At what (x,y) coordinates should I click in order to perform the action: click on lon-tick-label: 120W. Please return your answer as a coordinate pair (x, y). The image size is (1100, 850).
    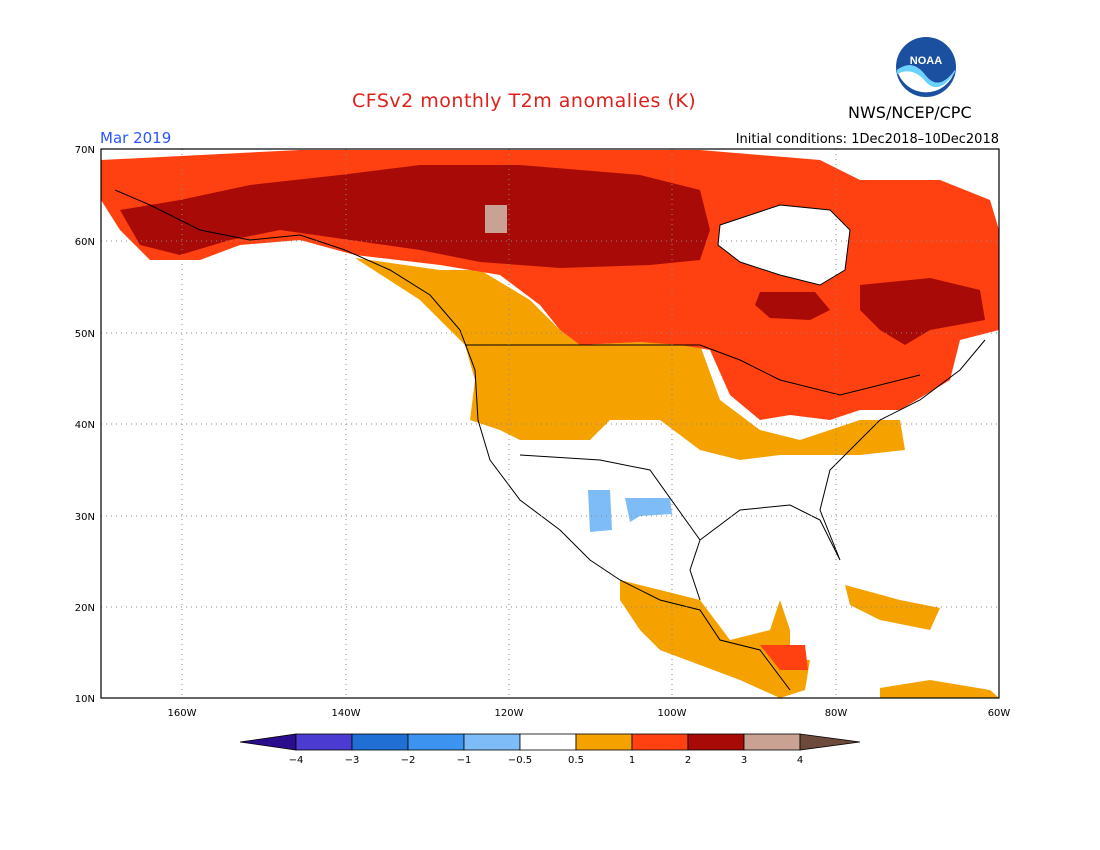
    Looking at the image, I should click on (509, 713).